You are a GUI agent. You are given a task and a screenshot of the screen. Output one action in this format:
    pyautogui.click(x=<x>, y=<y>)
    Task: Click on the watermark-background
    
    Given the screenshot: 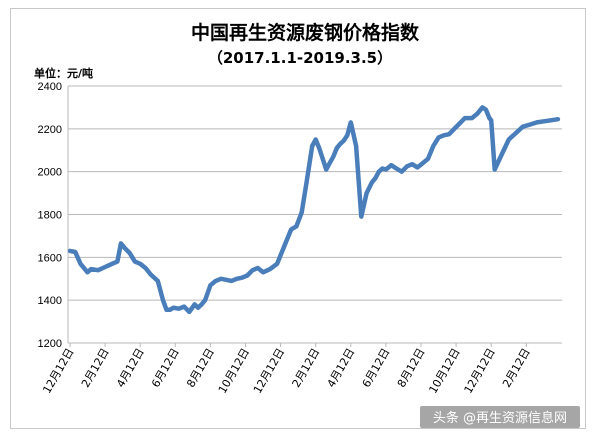 What is the action you would take?
    pyautogui.click(x=500, y=417)
    